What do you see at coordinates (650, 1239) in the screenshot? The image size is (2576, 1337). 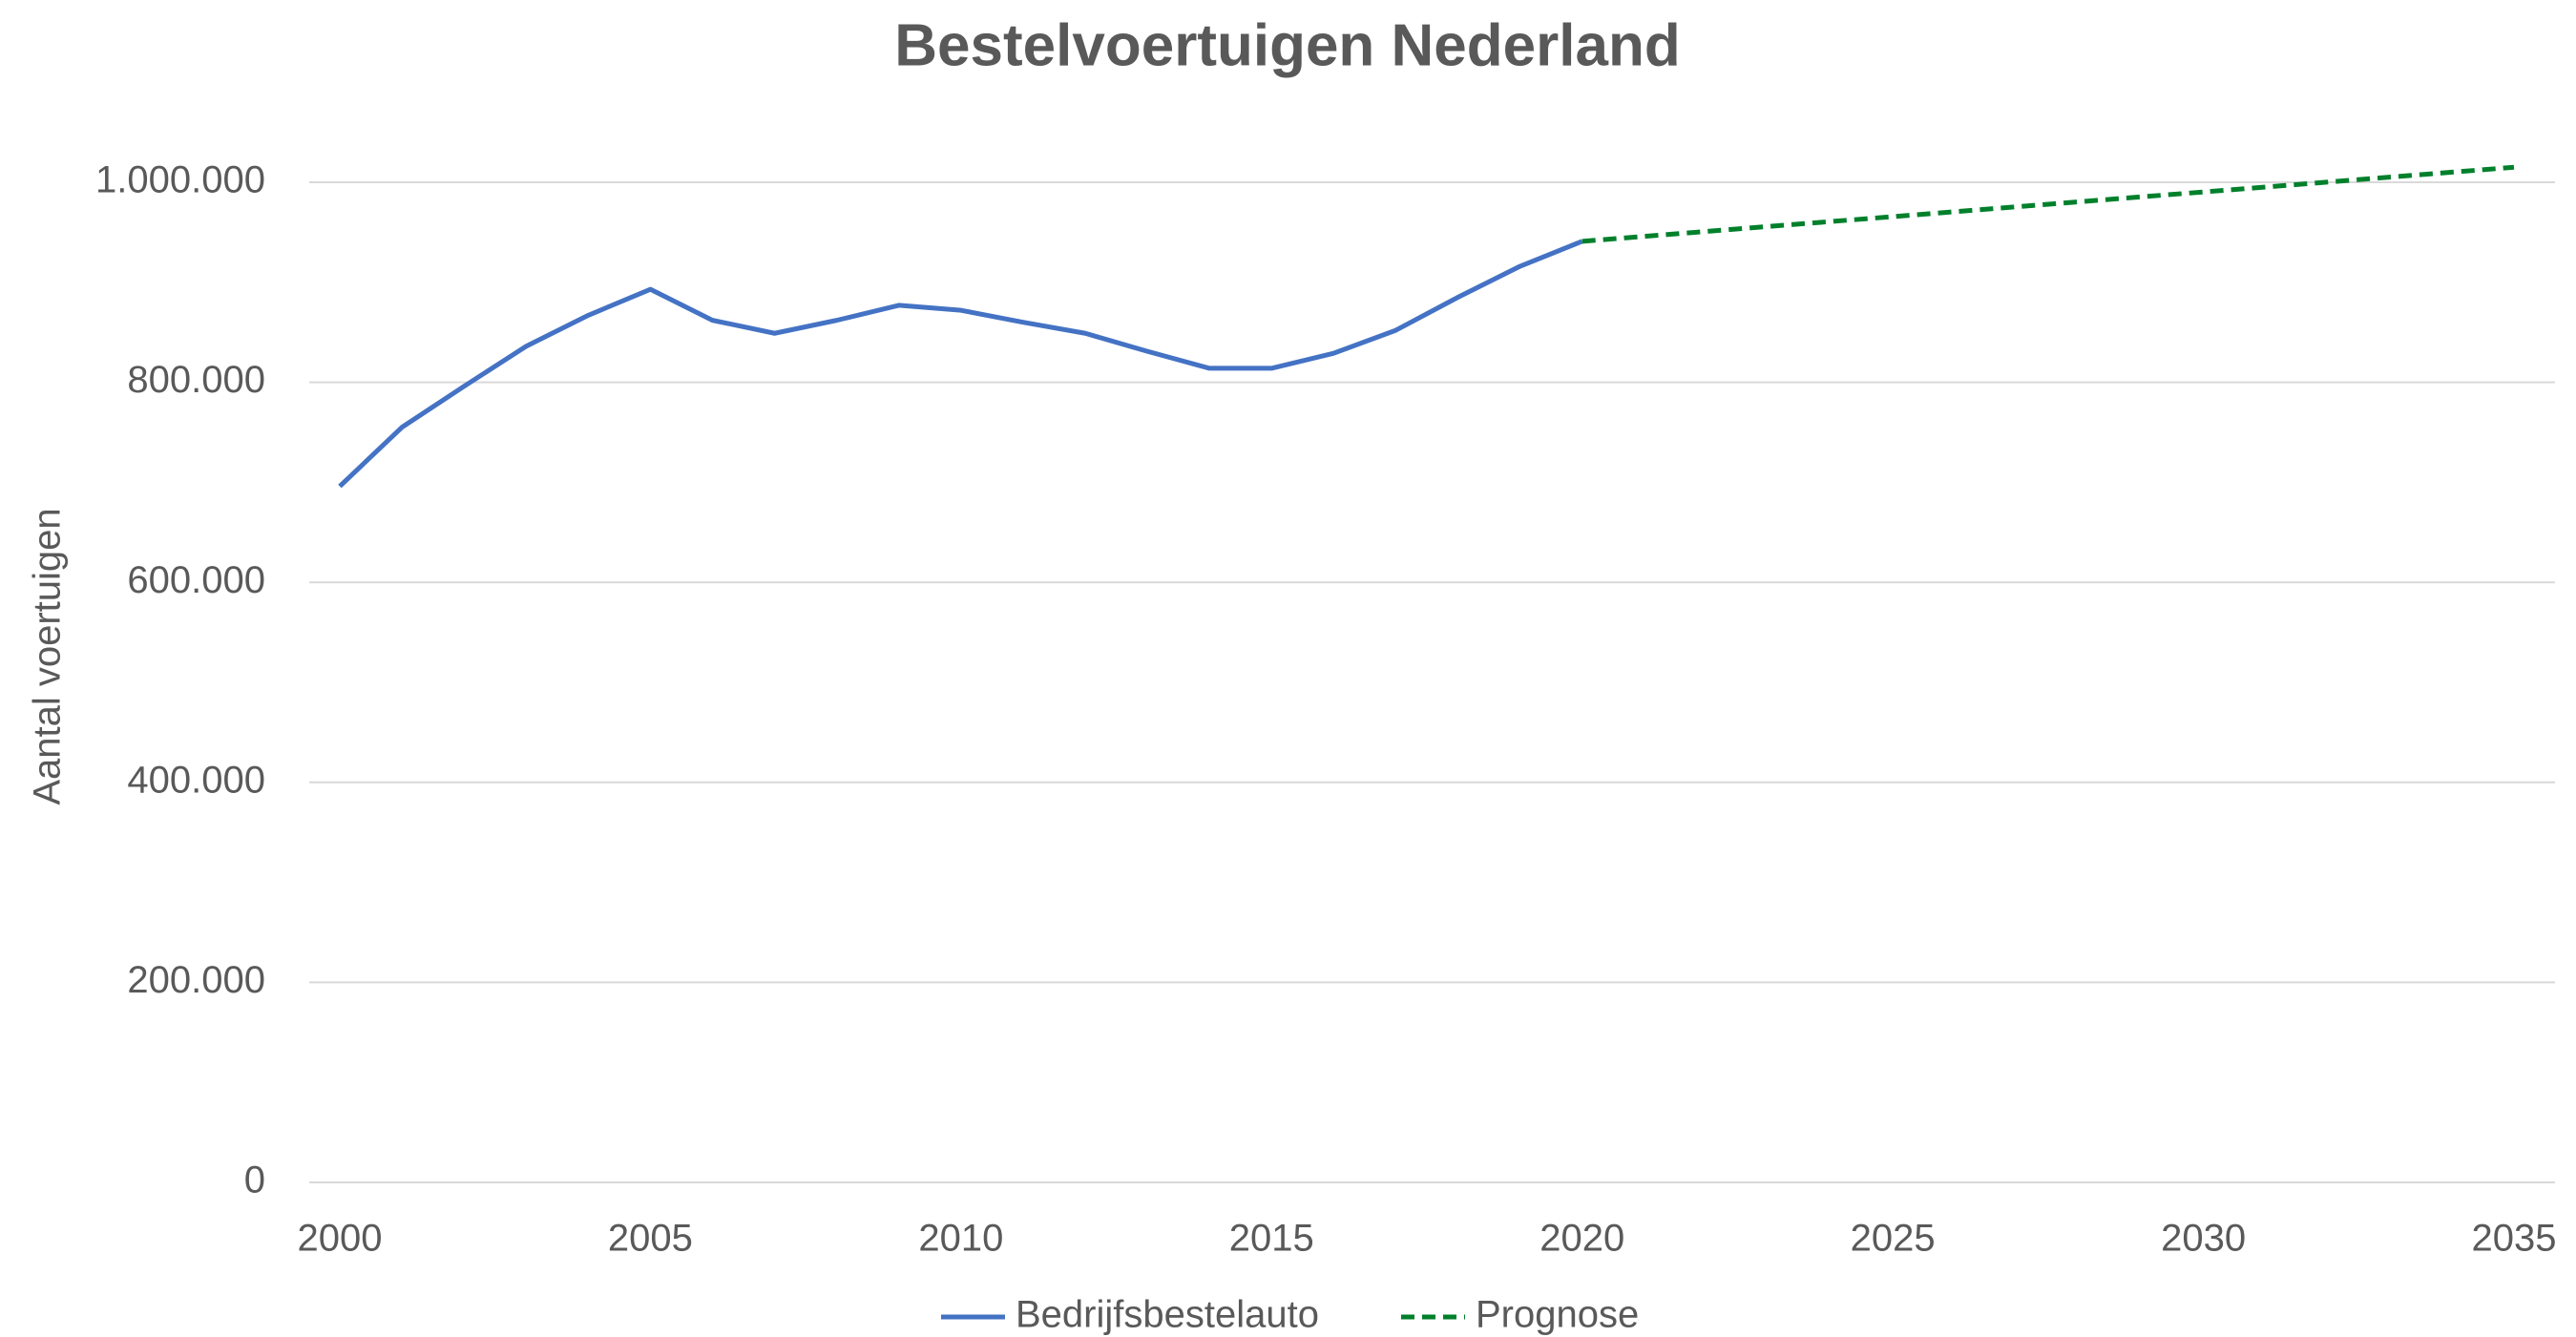 I see `x-tick-label: 2005` at bounding box center [650, 1239].